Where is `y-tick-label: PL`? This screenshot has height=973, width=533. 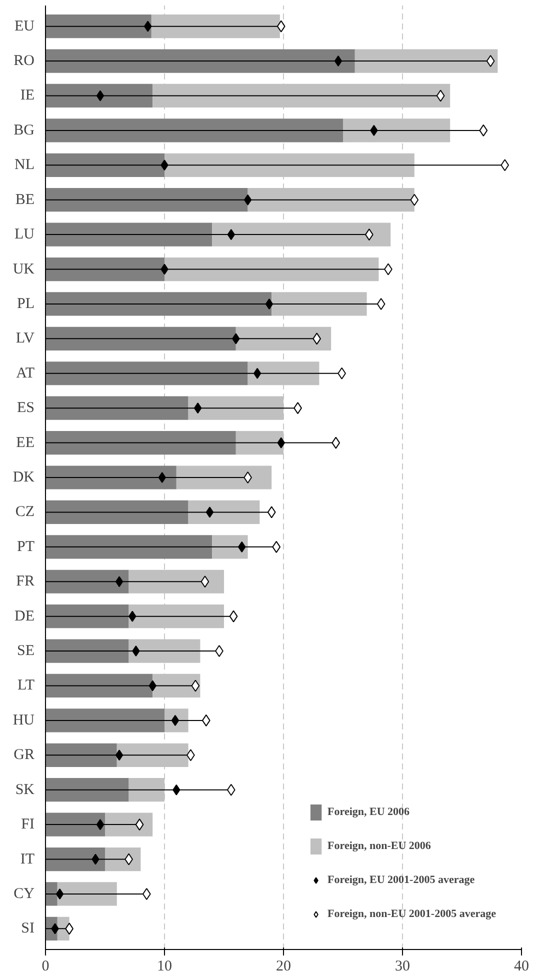 y-tick-label: PL is located at coordinates (25, 304).